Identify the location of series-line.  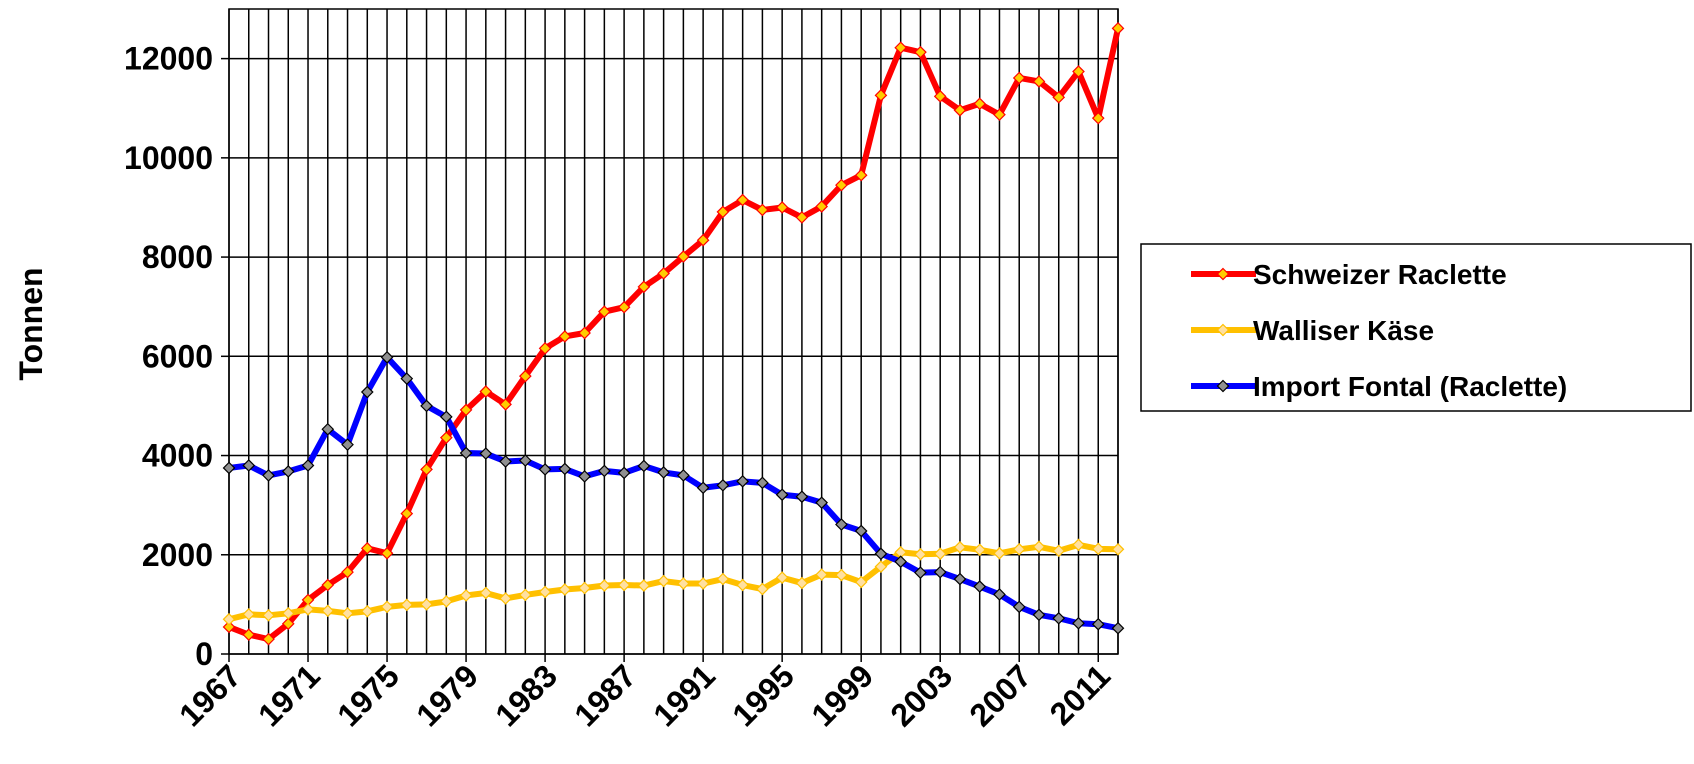
(673, 582).